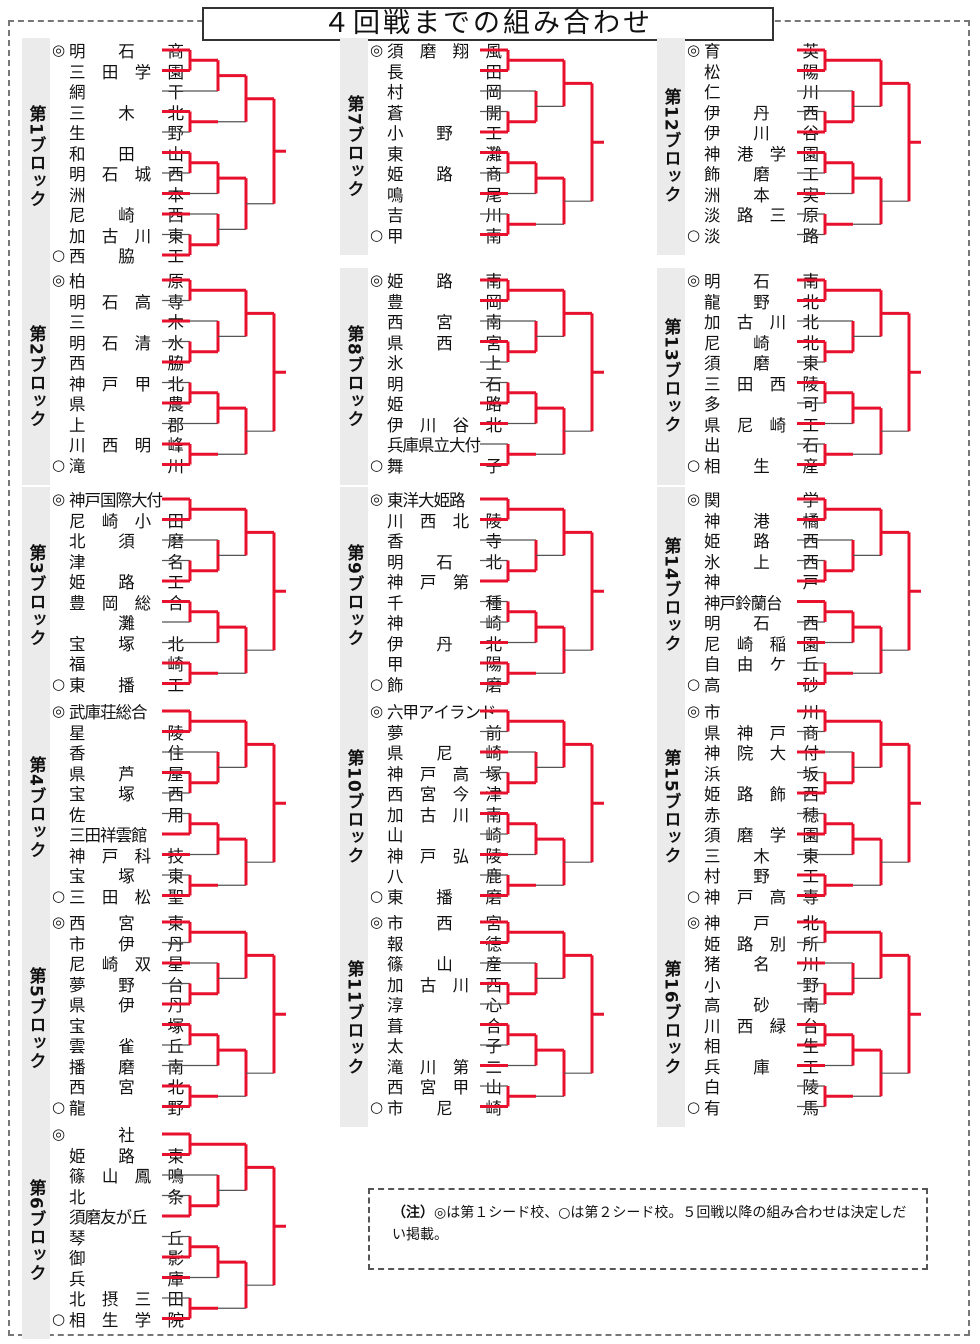 The width and height of the screenshot is (980, 1344). Describe the element at coordinates (807, 595) in the screenshot. I see `block-14: 第14ブロック◎関学神港橘姫路西氷上西神戸神戸鈴蘭台明石西尼崎稲園自由ケ丘○高砂` at that location.